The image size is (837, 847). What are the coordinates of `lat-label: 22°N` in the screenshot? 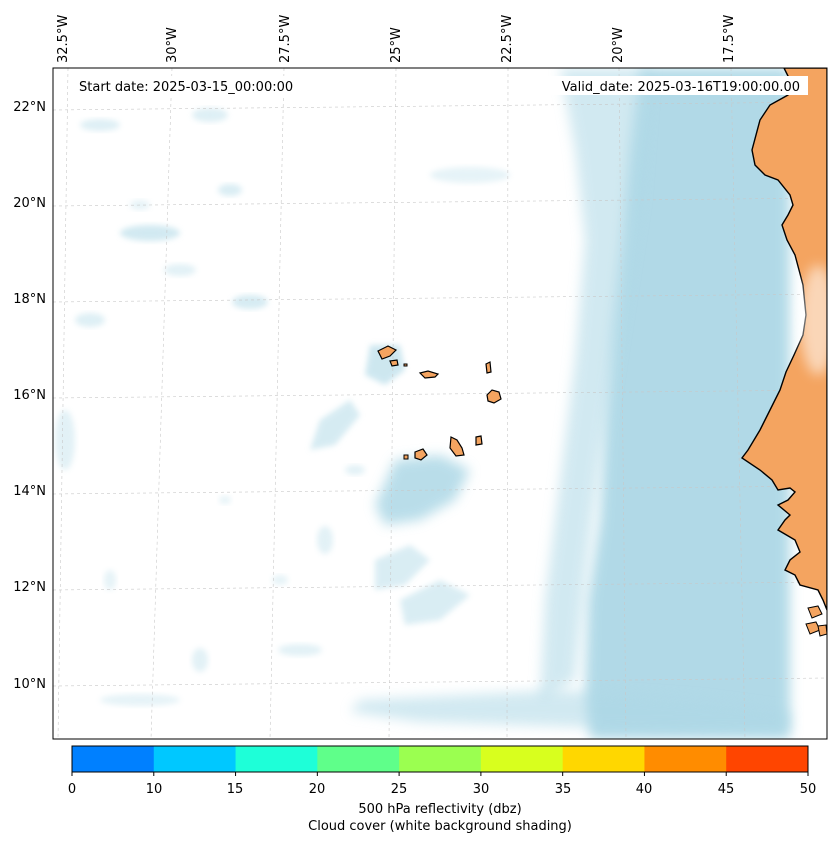 It's located at (29, 107).